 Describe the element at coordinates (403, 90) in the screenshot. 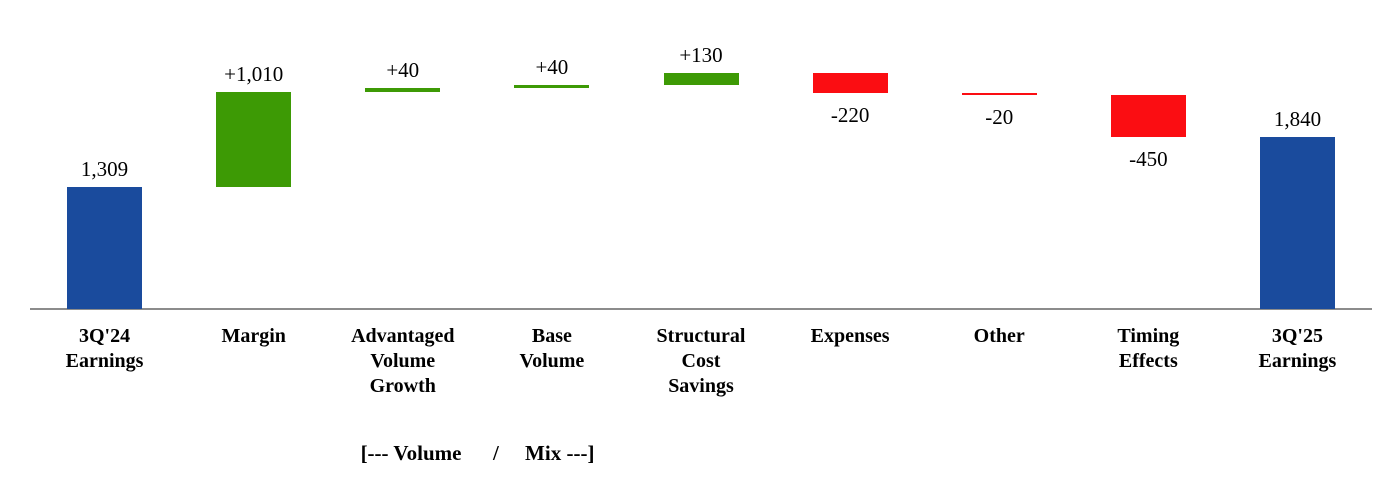

I see `bar-advantaged-volume-growth` at that location.